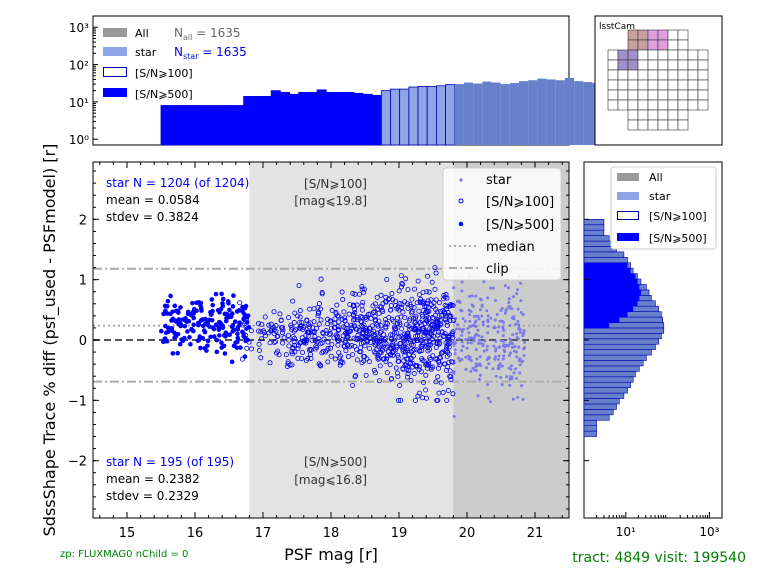  Describe the element at coordinates (83, 341) in the screenshot. I see `y-tick-label: 0` at that location.